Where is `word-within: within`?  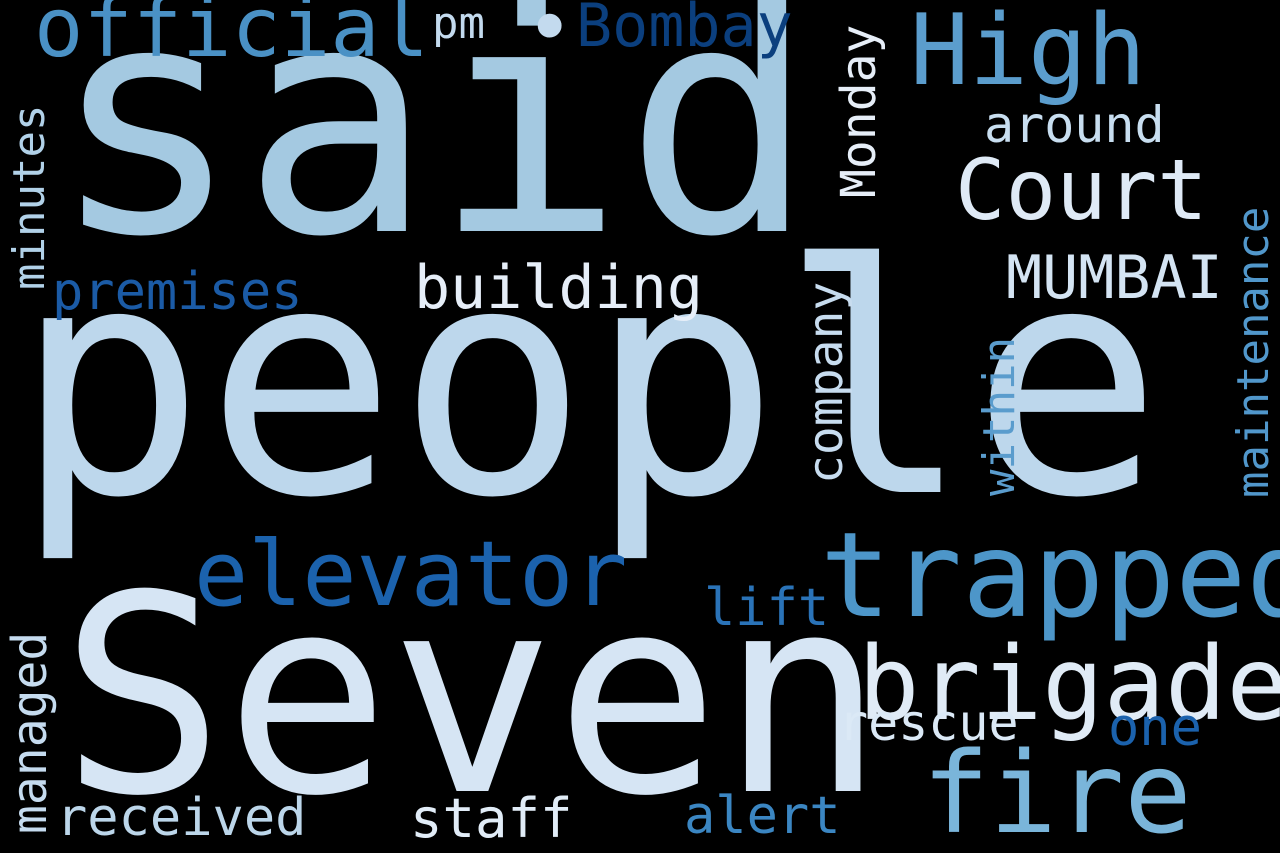
word-within: within is located at coordinates (999, 416).